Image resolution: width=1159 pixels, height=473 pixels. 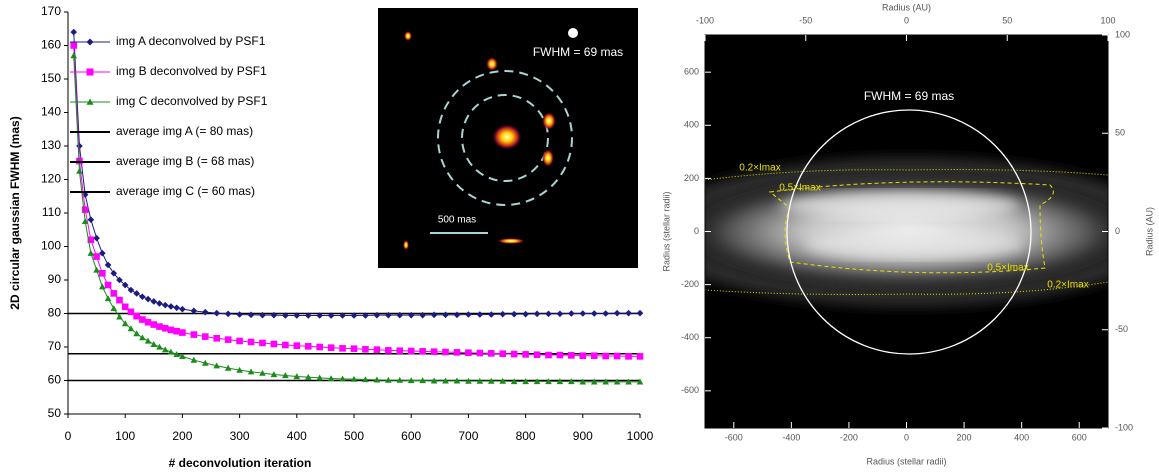 I want to click on x-tick-label: 500, so click(x=354, y=436).